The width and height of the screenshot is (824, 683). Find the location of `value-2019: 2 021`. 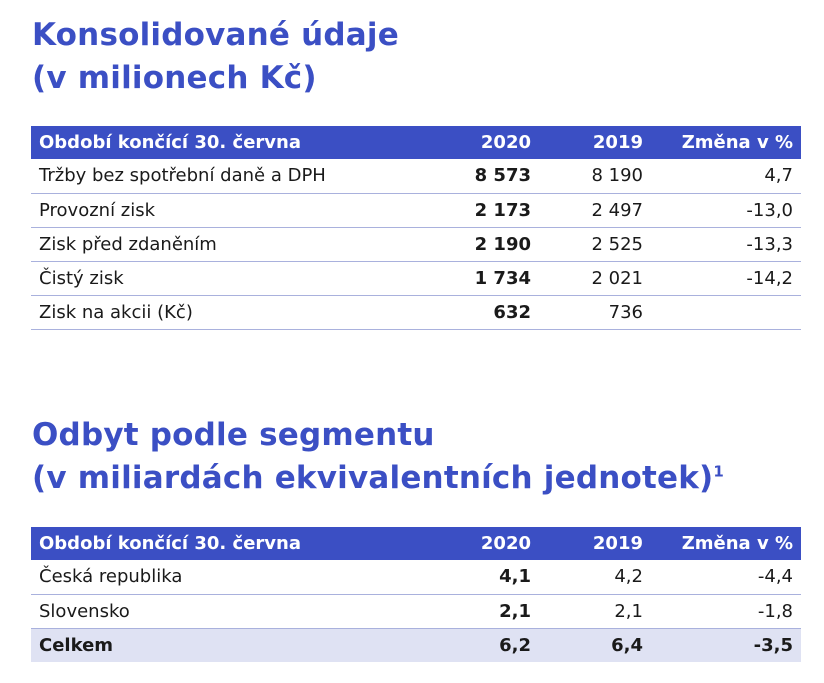

value-2019: 2 021 is located at coordinates (595, 278).